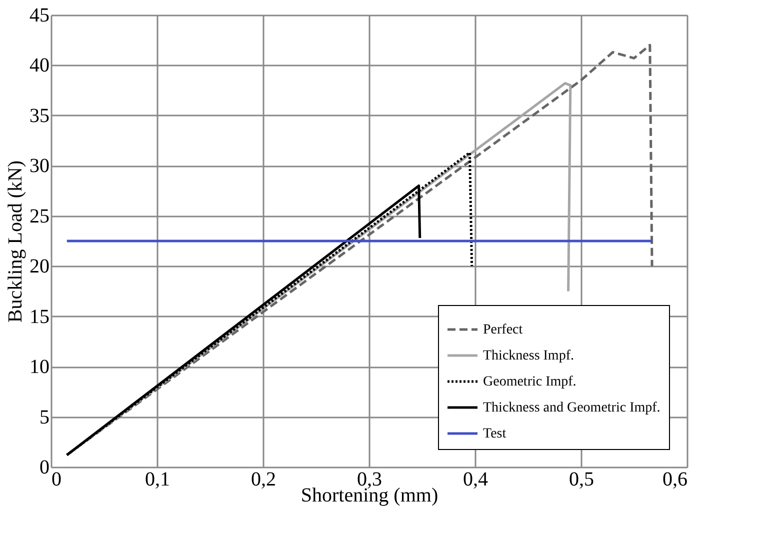 The width and height of the screenshot is (763, 538). What do you see at coordinates (40, 15) in the screenshot?
I see `y-tick-label: 45` at bounding box center [40, 15].